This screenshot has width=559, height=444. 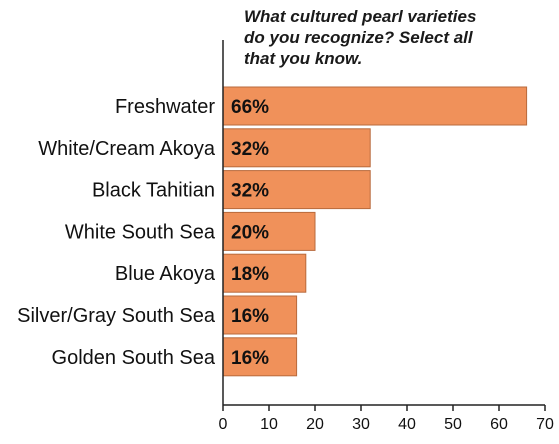 I want to click on category-label-3: White South Sea, so click(x=140, y=232).